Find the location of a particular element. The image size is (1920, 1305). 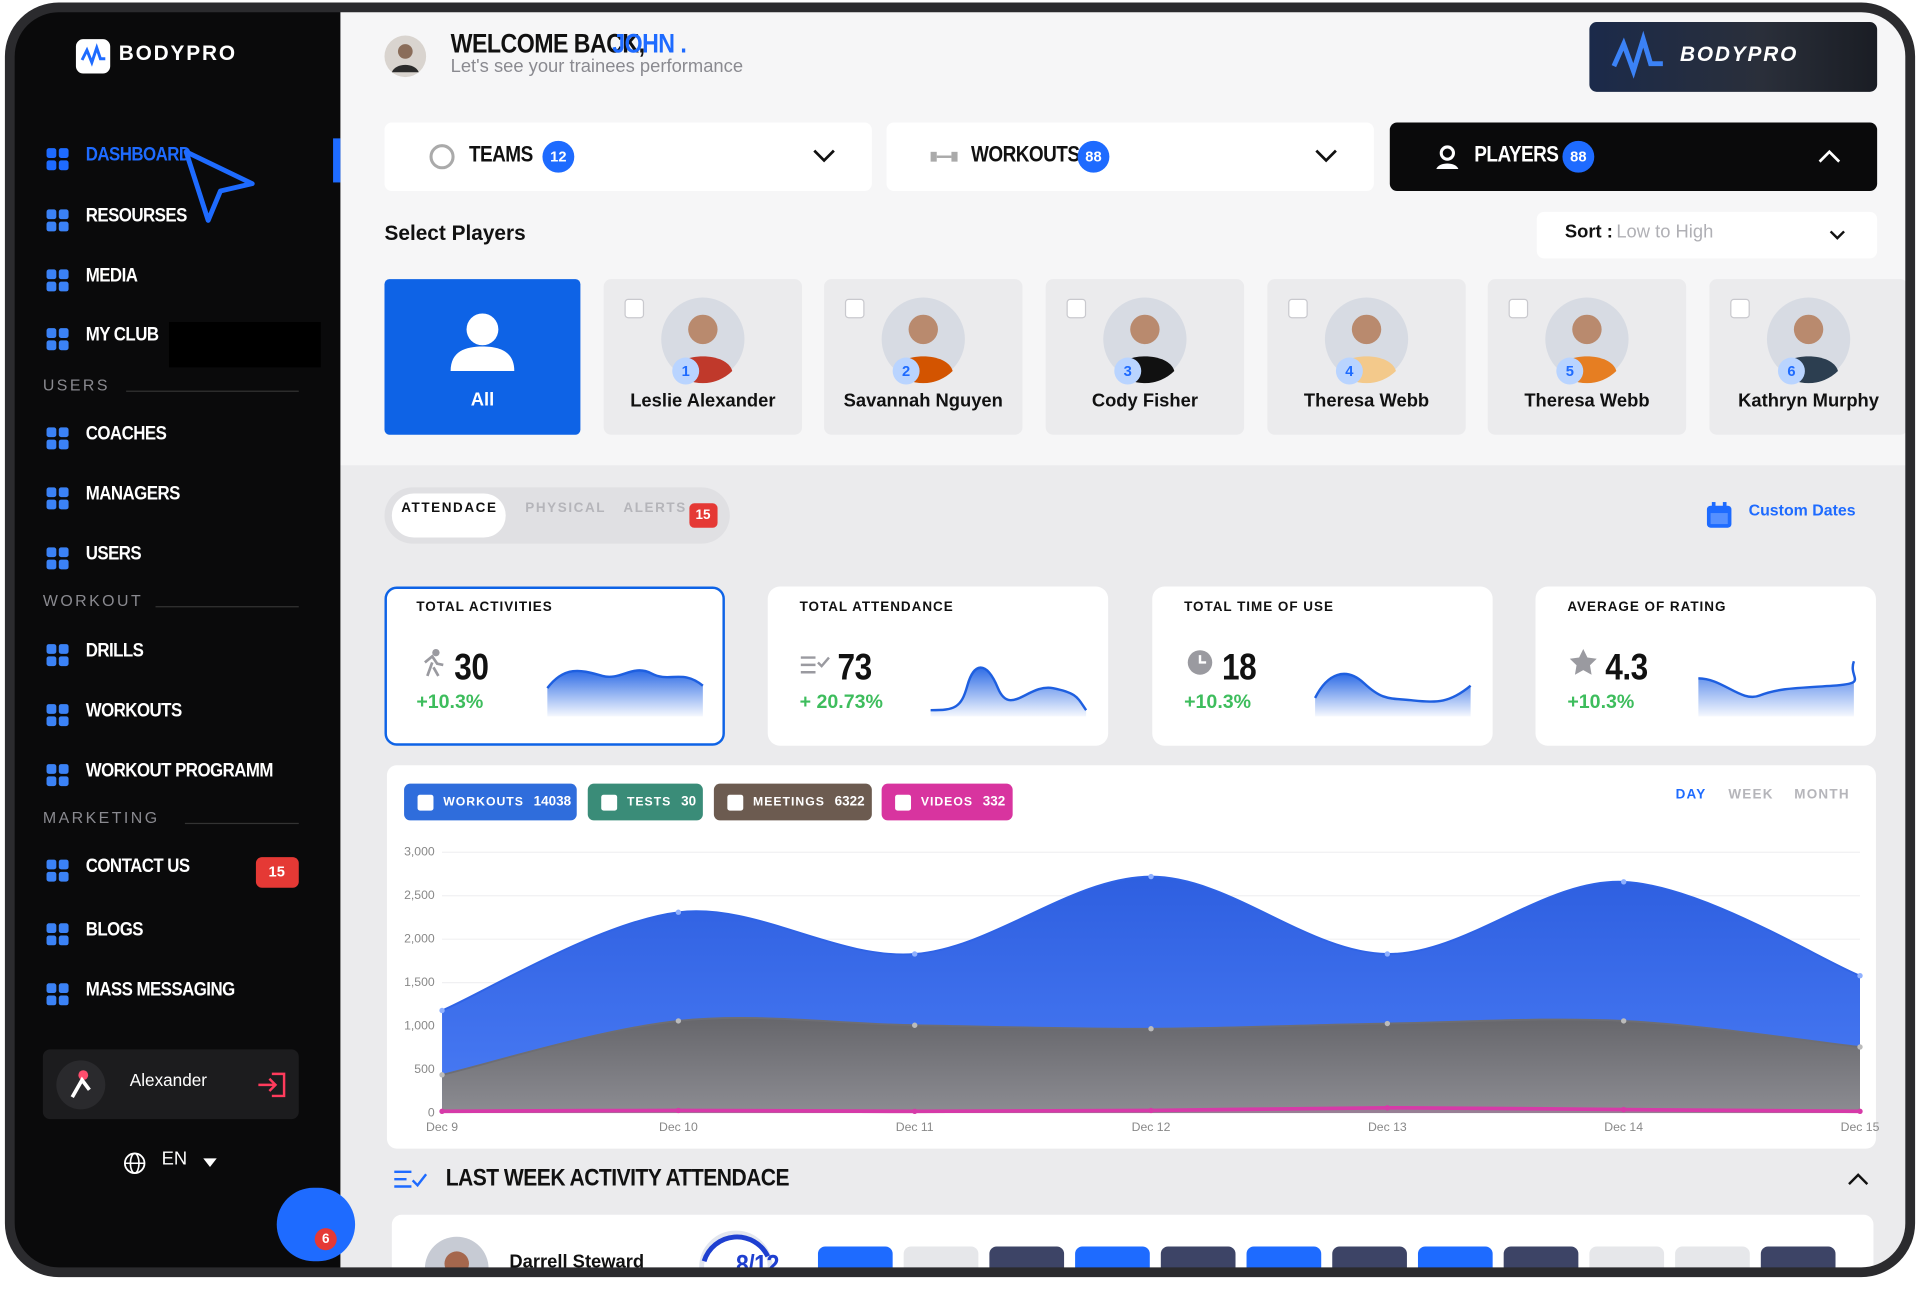

weekly-player: Darrell Steward is located at coordinates (577, 1262).